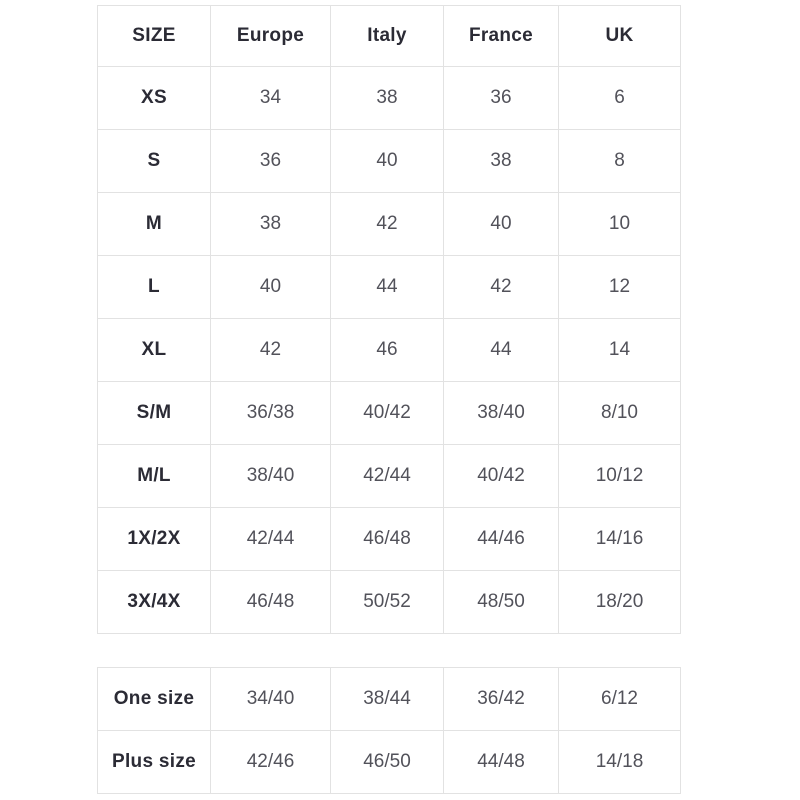 This screenshot has width=800, height=800. I want to click on value-cell: 34, so click(270, 98).